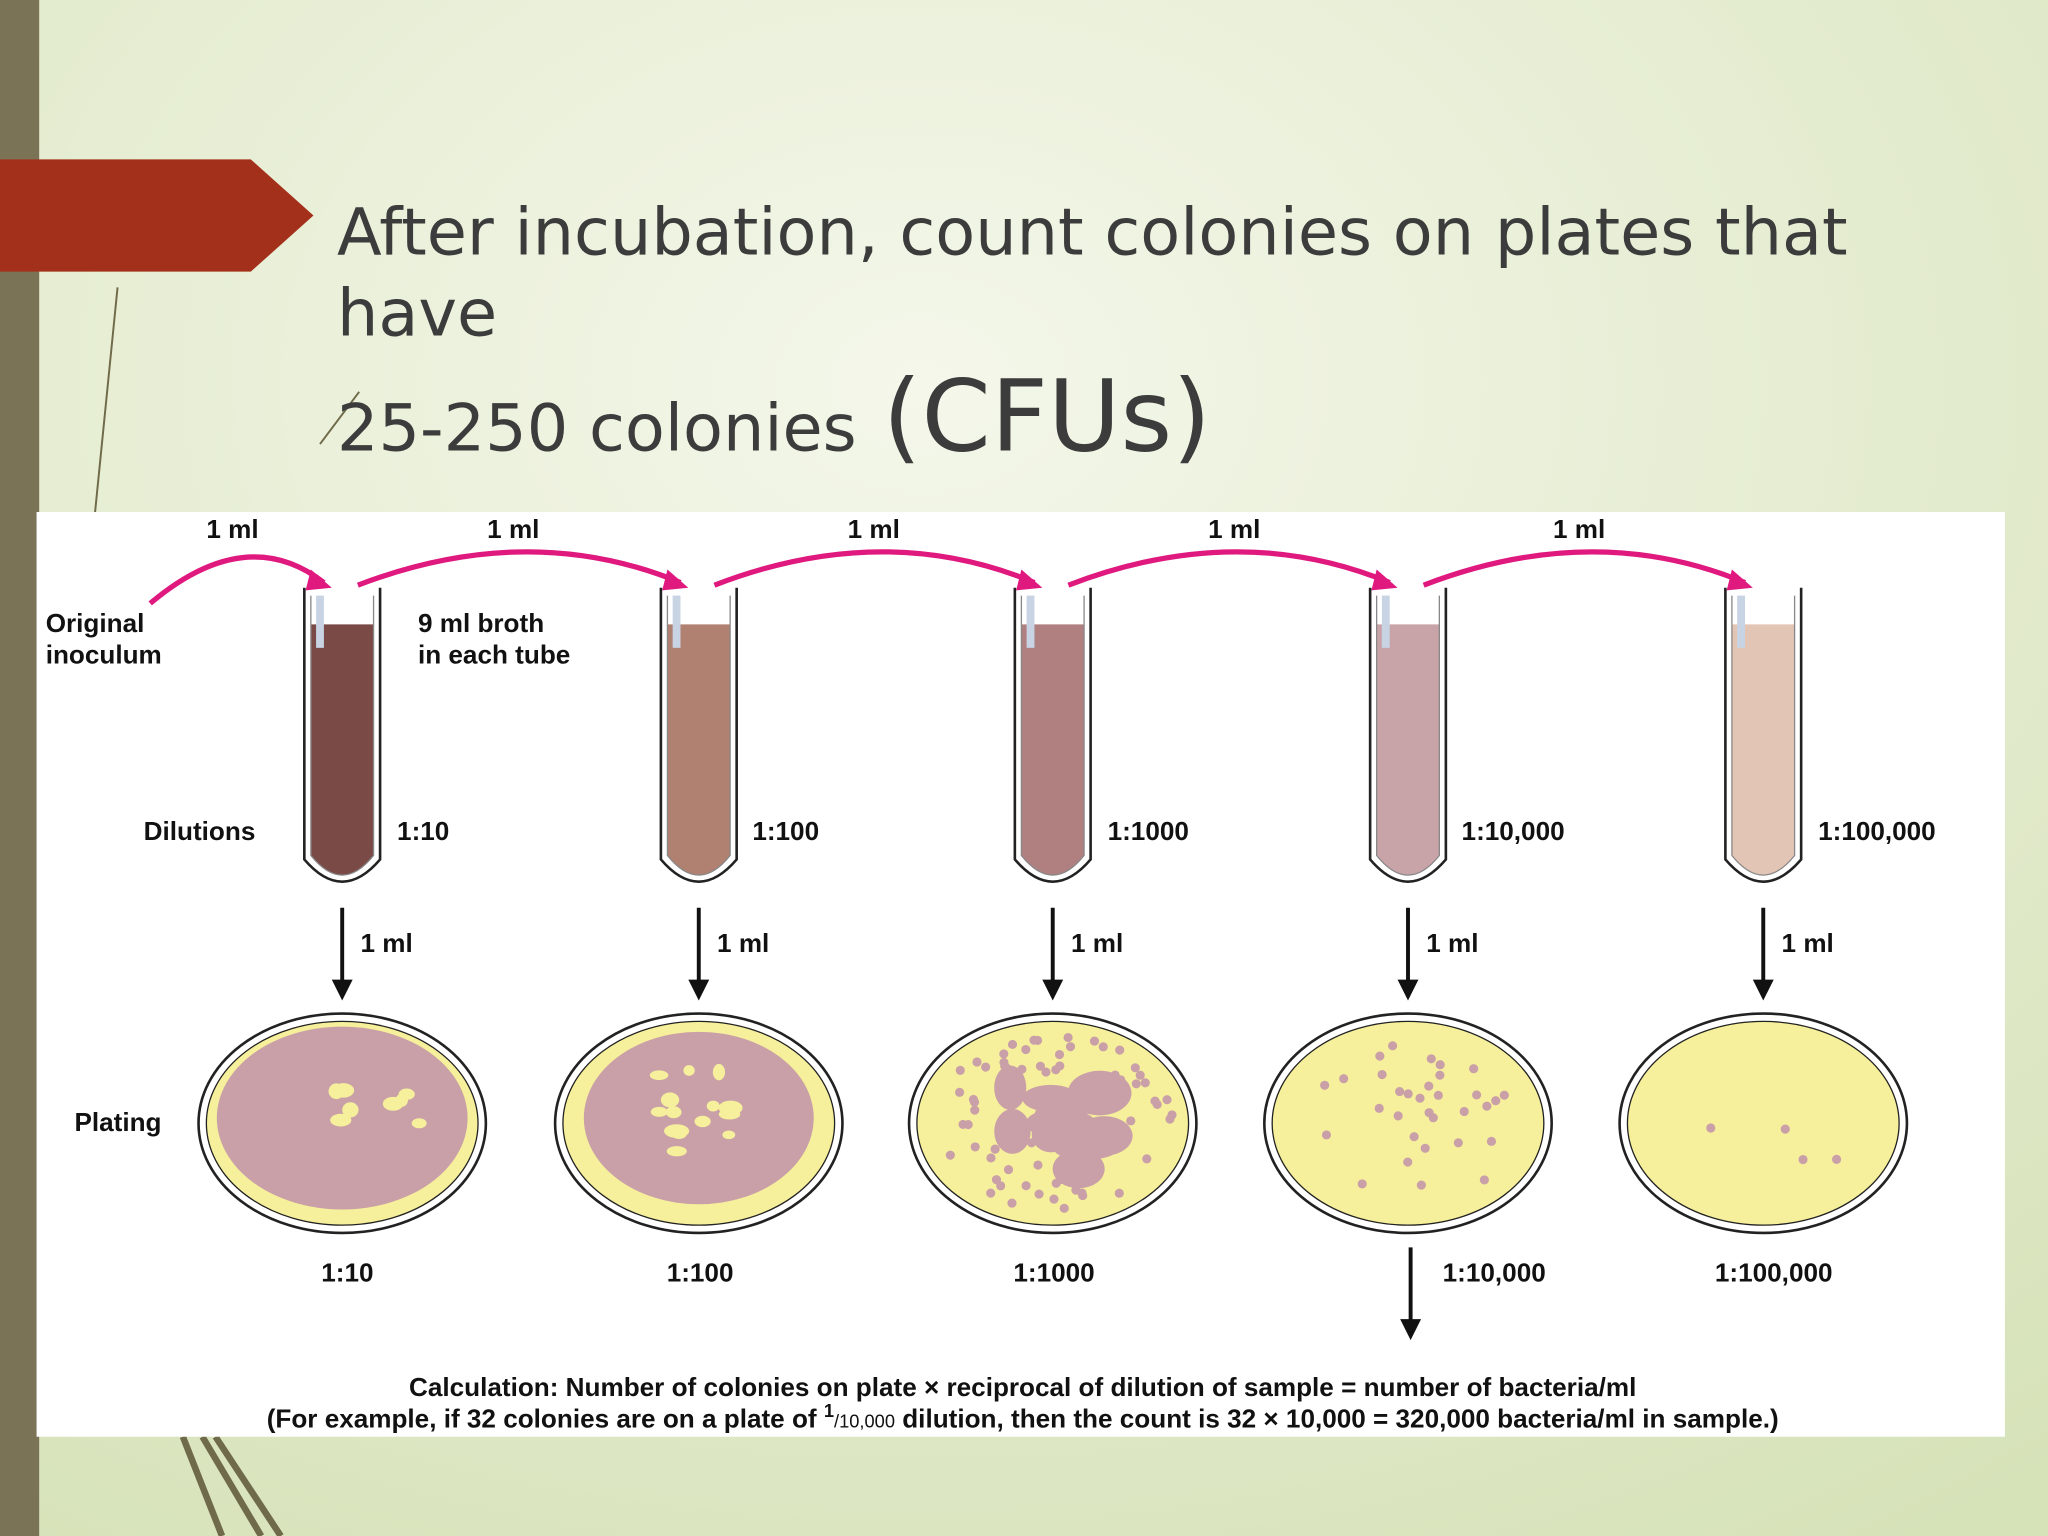 The width and height of the screenshot is (2048, 1536). I want to click on title-line: 25-250 colonies (CFUs), so click(774, 417).